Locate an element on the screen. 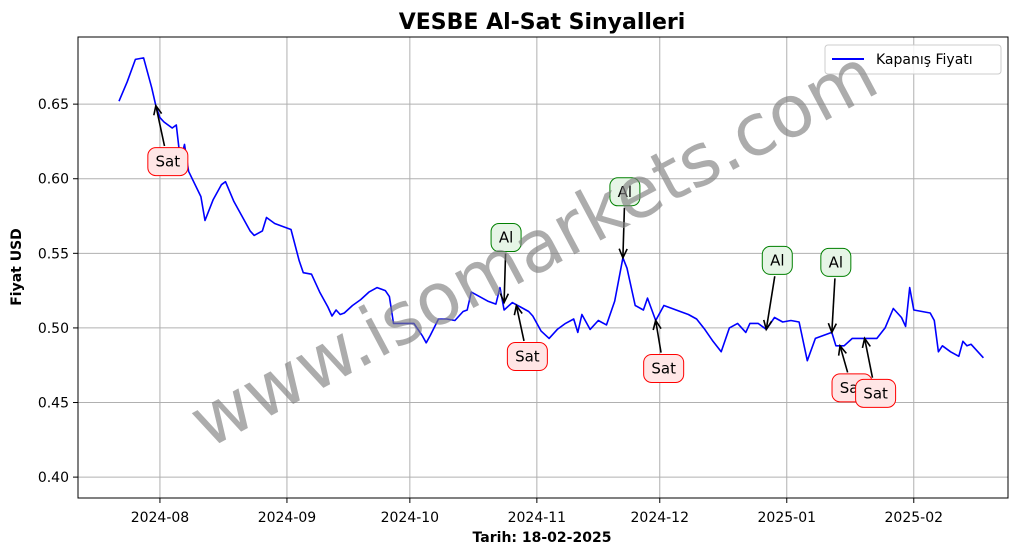  y-axis-label: Fiyat USD is located at coordinates (17, 267).